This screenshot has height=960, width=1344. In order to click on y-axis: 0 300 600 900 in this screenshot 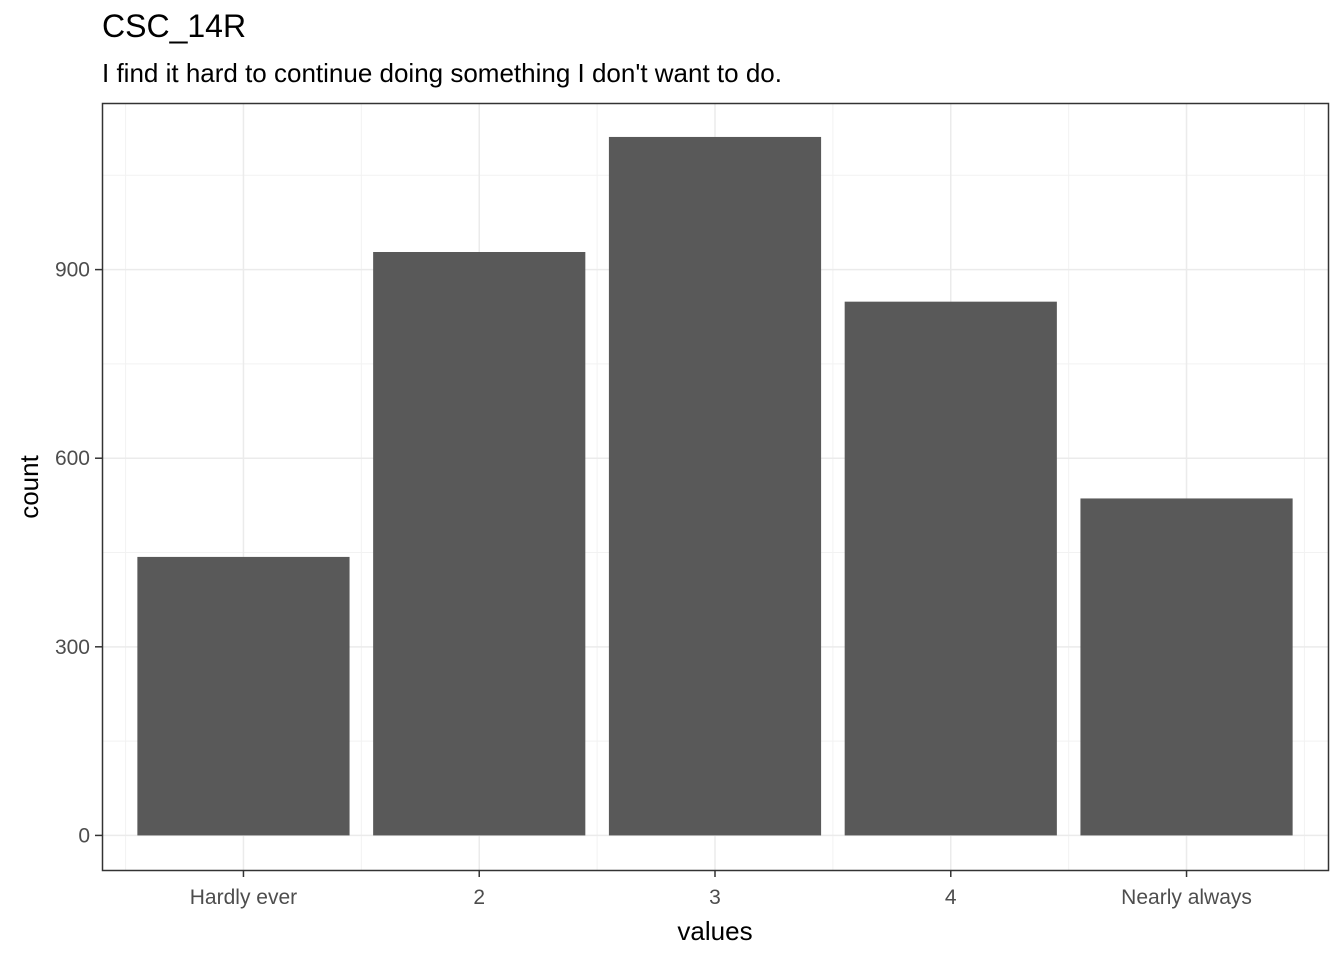, I will do `click(78, 553)`.